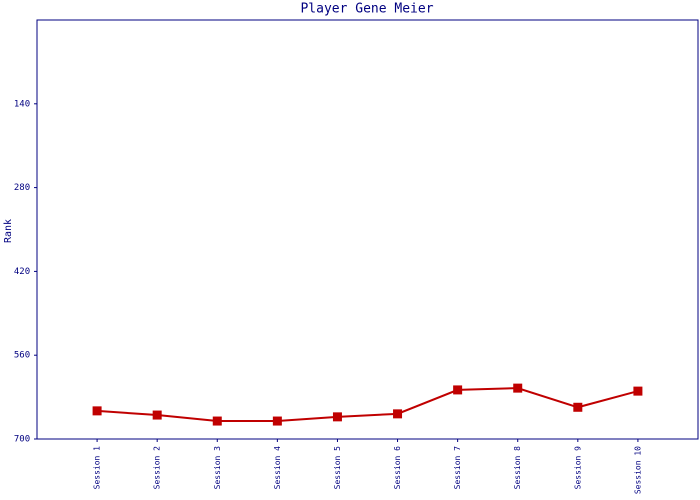  I want to click on x-tick-label: Session 3, so click(217, 468).